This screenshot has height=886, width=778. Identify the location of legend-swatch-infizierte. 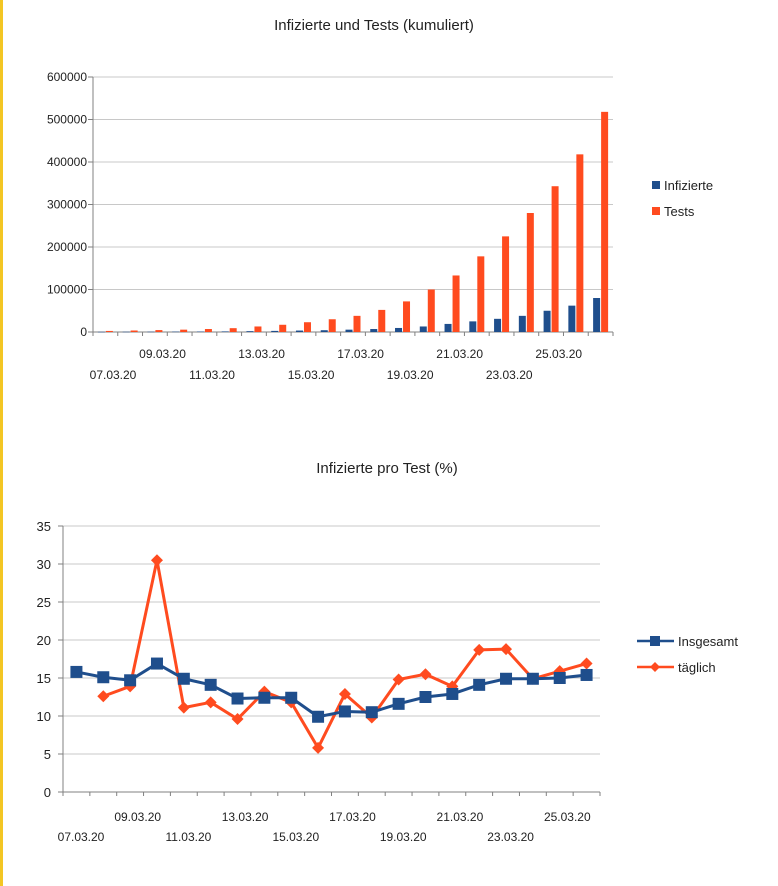
(656, 185).